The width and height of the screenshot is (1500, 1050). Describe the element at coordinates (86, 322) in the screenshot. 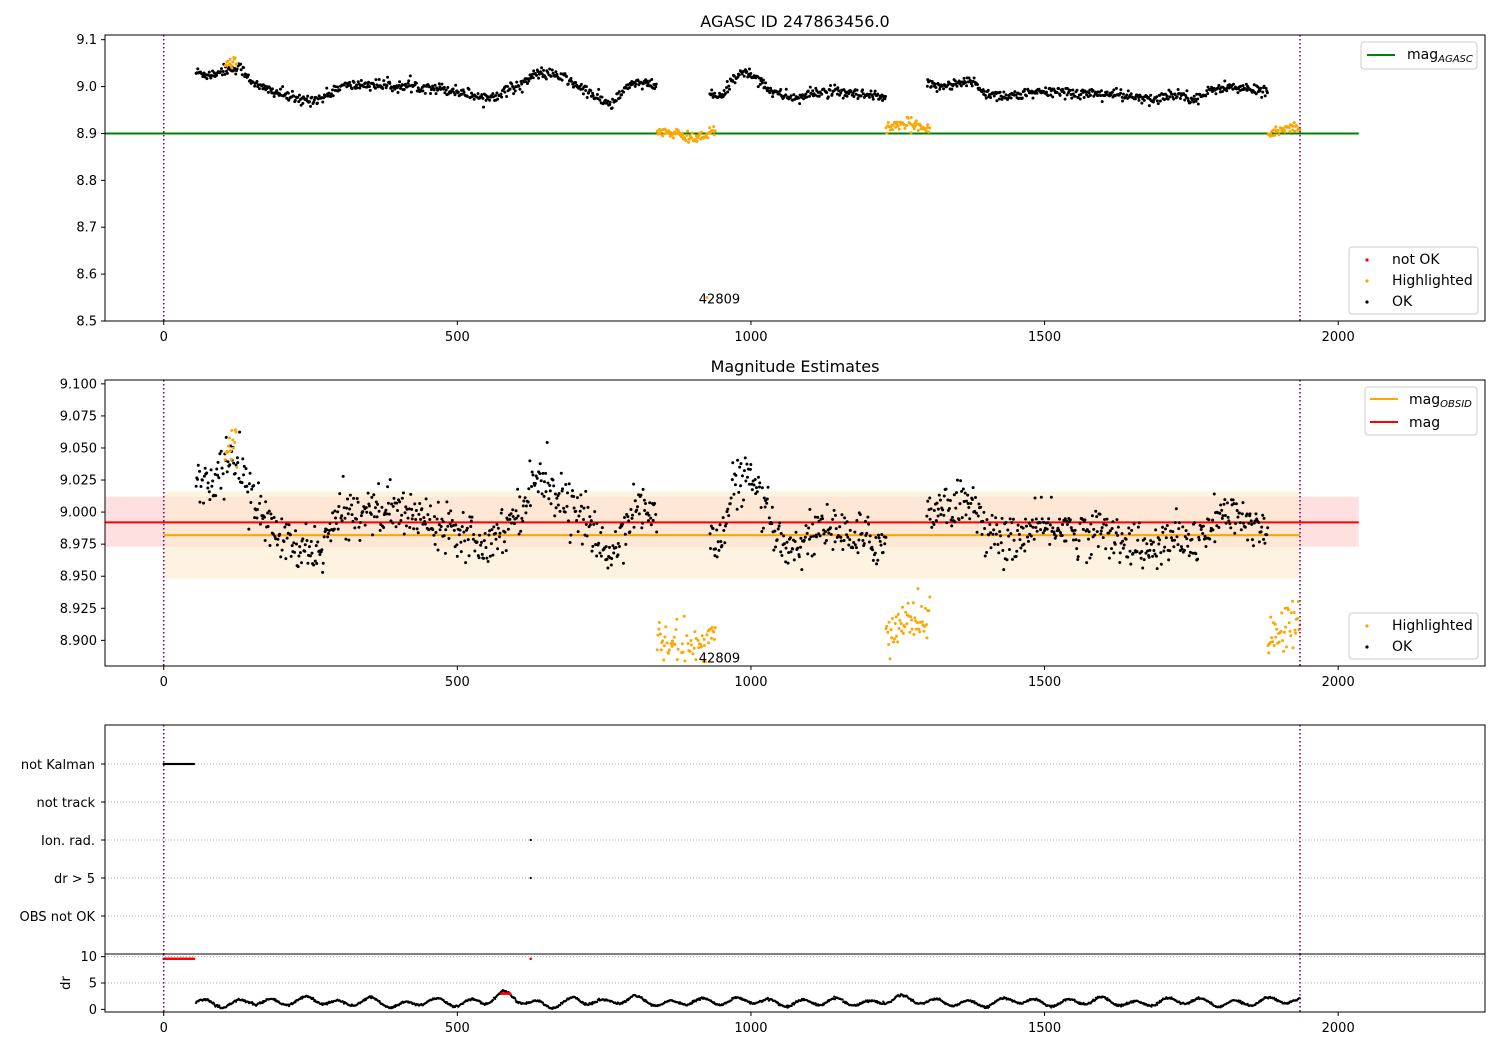

I see `y-tick-label: 8.5` at that location.